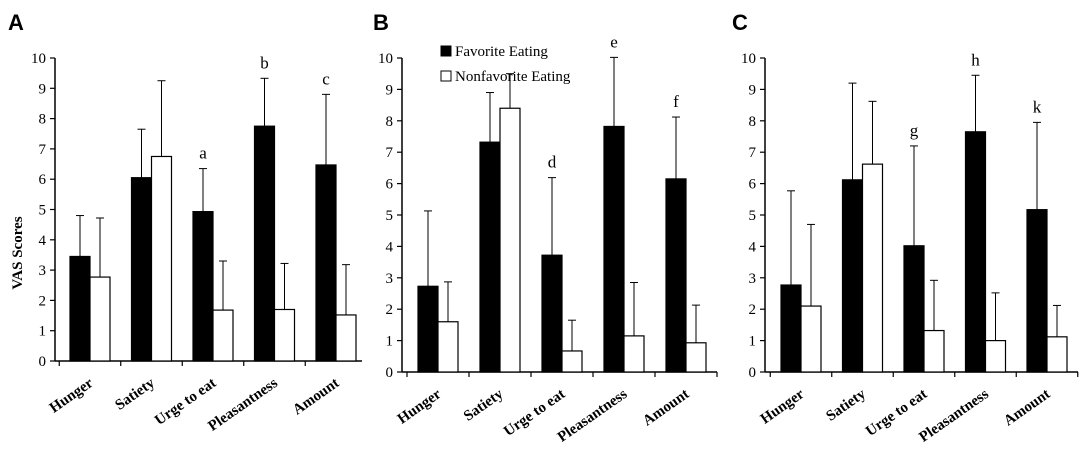  Describe the element at coordinates (740, 22) in the screenshot. I see `panel-letter-c: C` at that location.